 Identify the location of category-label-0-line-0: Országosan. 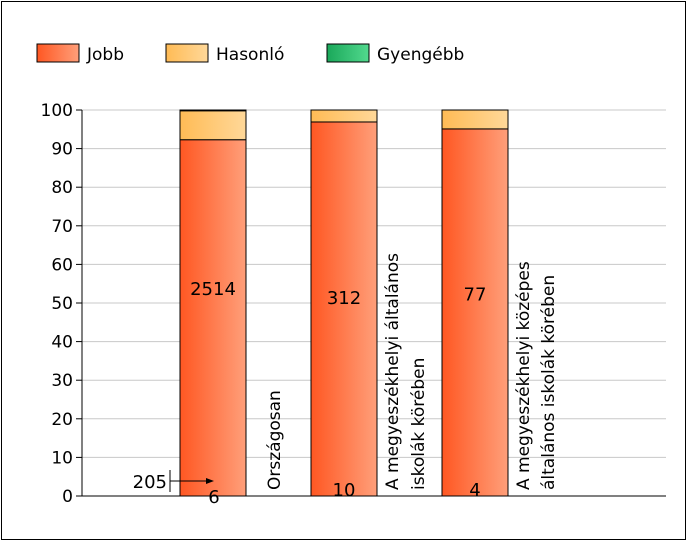
(275, 440).